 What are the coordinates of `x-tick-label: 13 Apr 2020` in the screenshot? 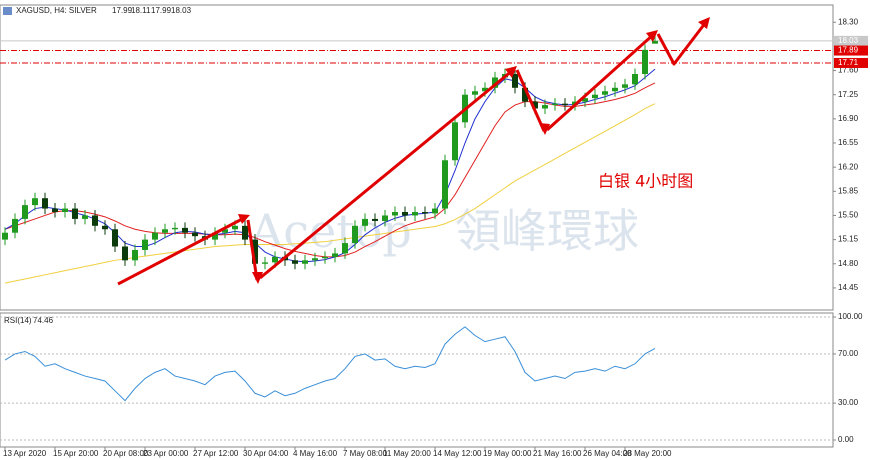 It's located at (25, 453).